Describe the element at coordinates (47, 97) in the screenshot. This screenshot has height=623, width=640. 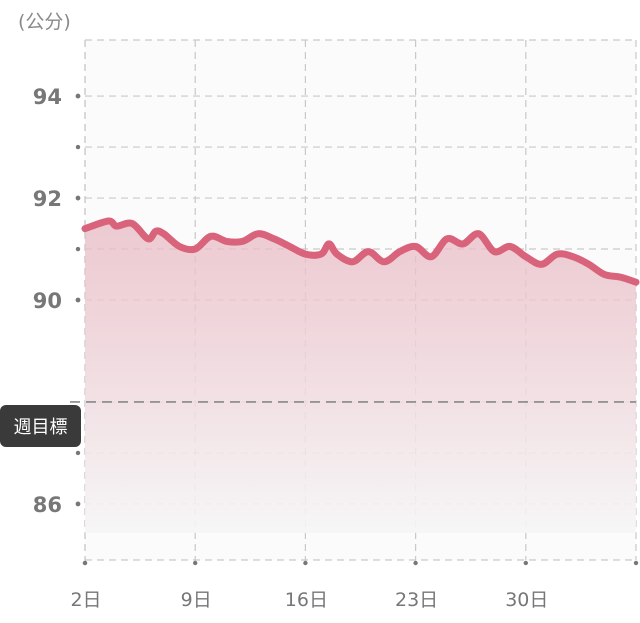
I see `y-tick-label: 94` at that location.